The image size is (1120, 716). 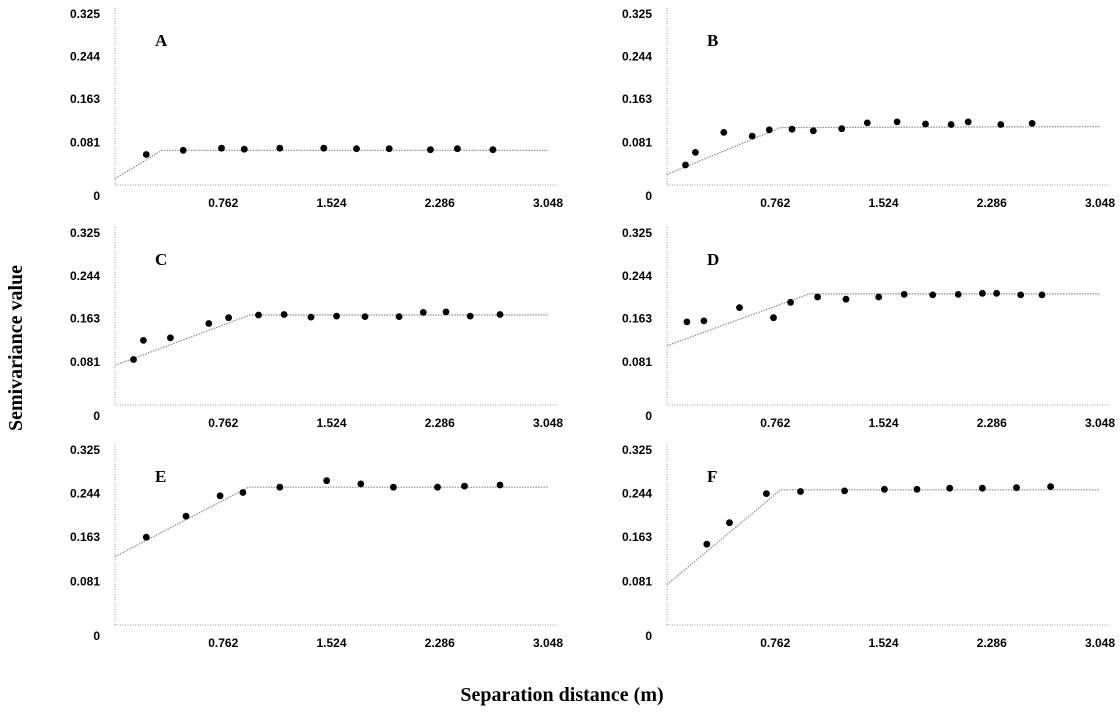 I want to click on panel-label: A, so click(x=161, y=40).